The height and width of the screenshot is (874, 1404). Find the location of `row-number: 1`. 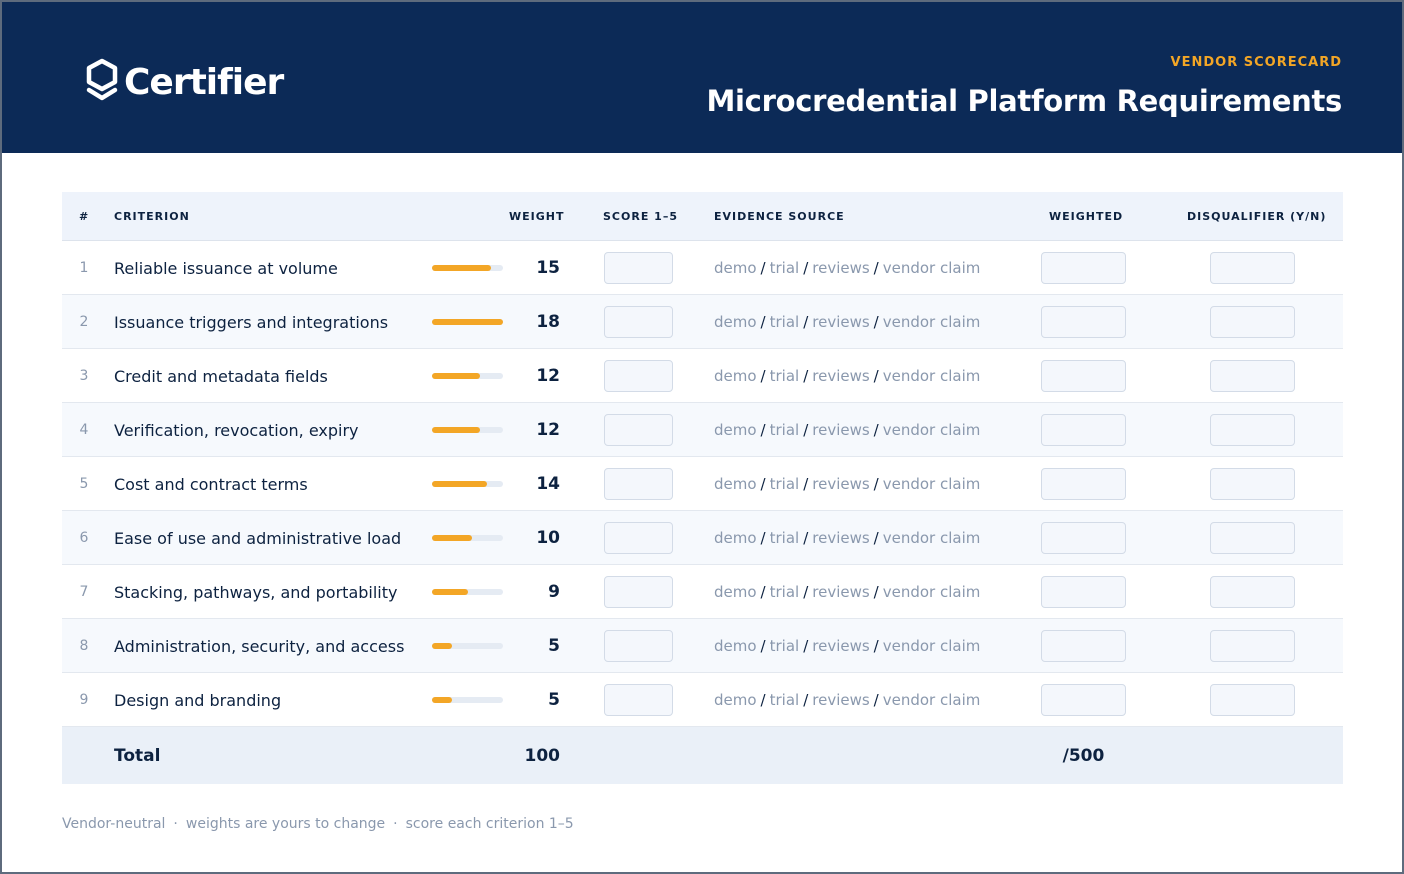

row-number: 1 is located at coordinates (84, 268).